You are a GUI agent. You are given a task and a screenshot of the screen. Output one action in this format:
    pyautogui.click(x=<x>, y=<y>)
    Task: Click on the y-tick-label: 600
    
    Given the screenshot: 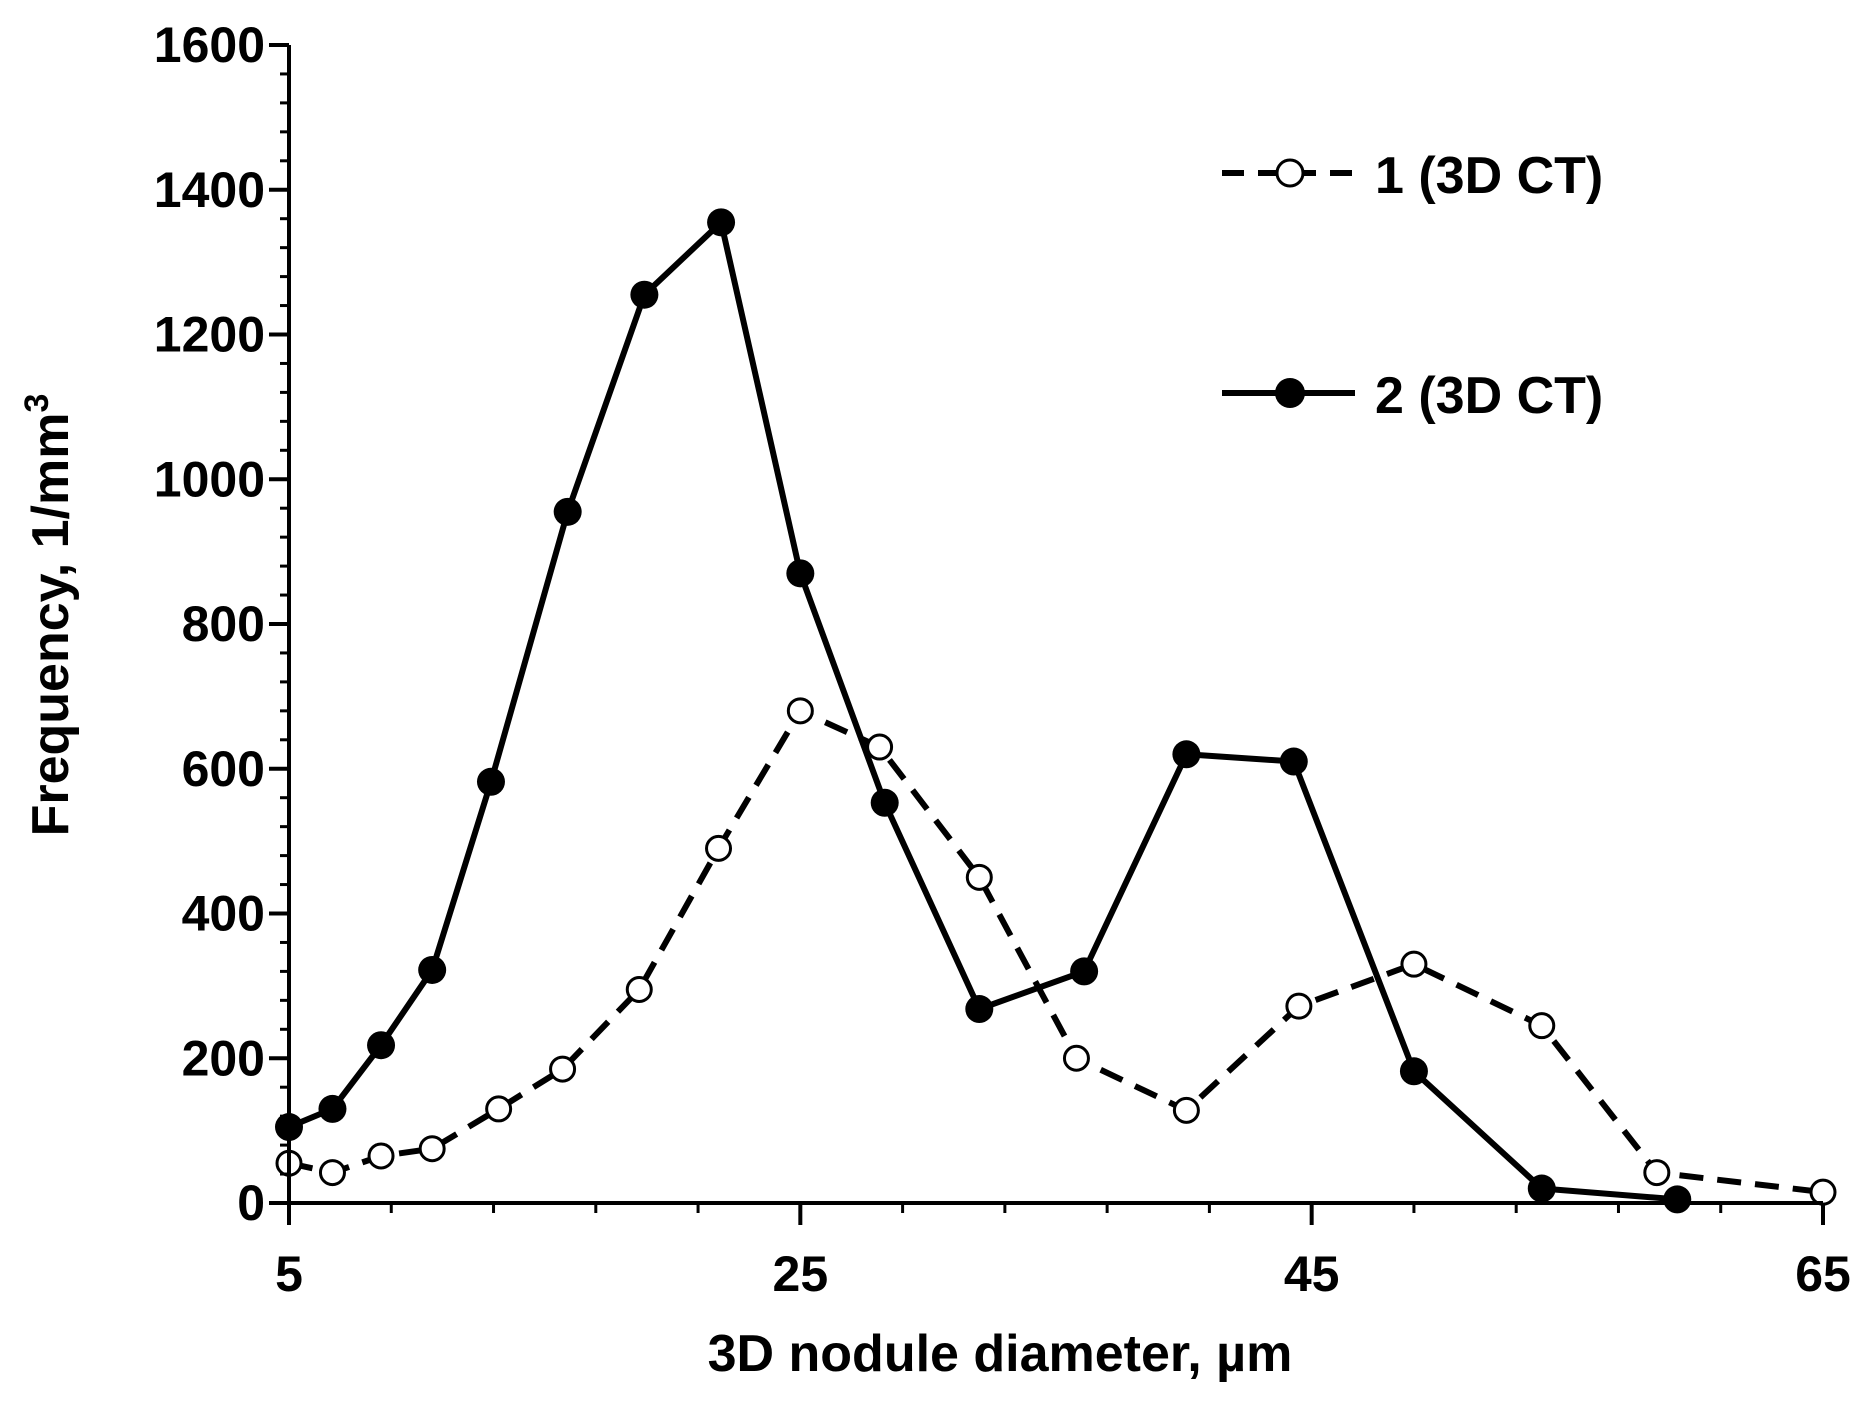 What is the action you would take?
    pyautogui.click(x=223, y=769)
    